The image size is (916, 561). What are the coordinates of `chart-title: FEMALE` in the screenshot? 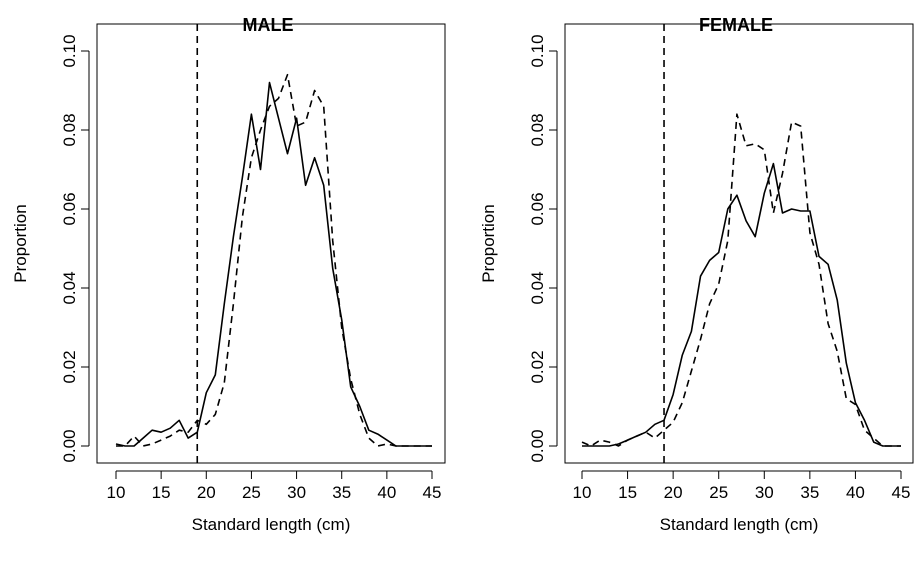 It's located at (736, 25).